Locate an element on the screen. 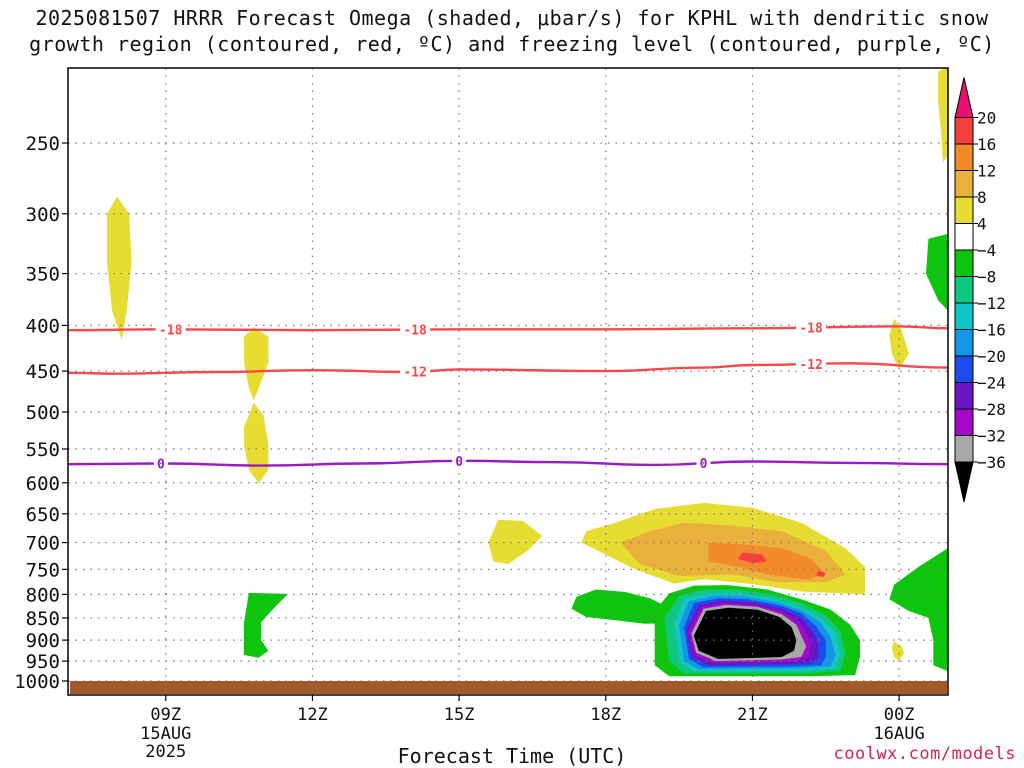 The height and width of the screenshot is (768, 1024). colorbar-label: −36 is located at coordinates (991, 462).